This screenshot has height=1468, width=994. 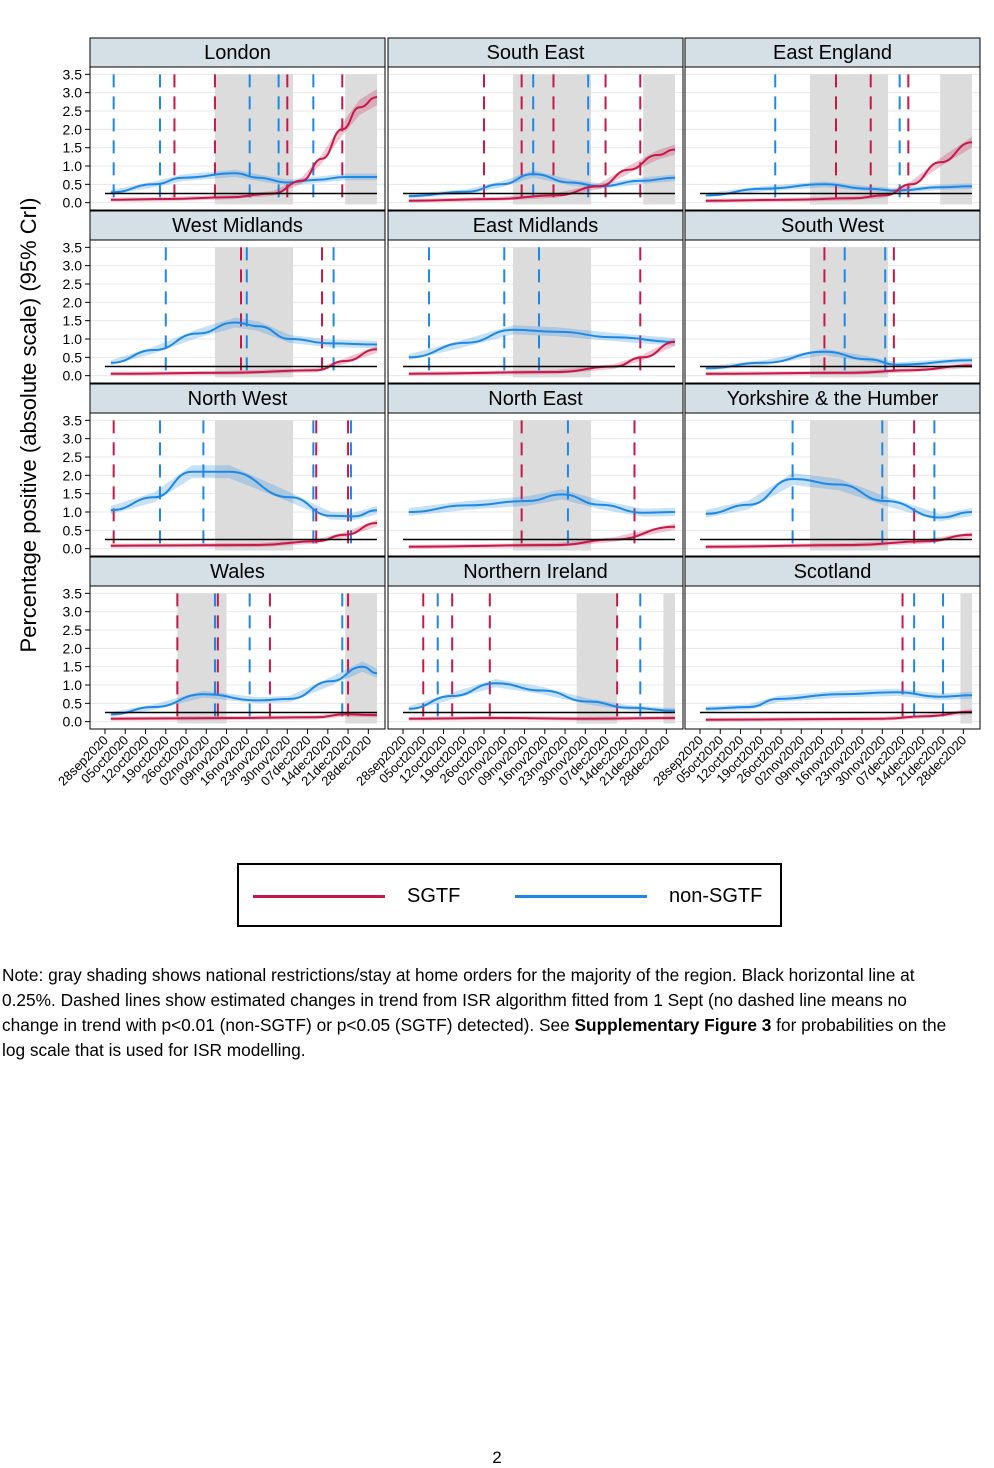 I want to click on panel-south-east: South East, so click(x=535, y=124).